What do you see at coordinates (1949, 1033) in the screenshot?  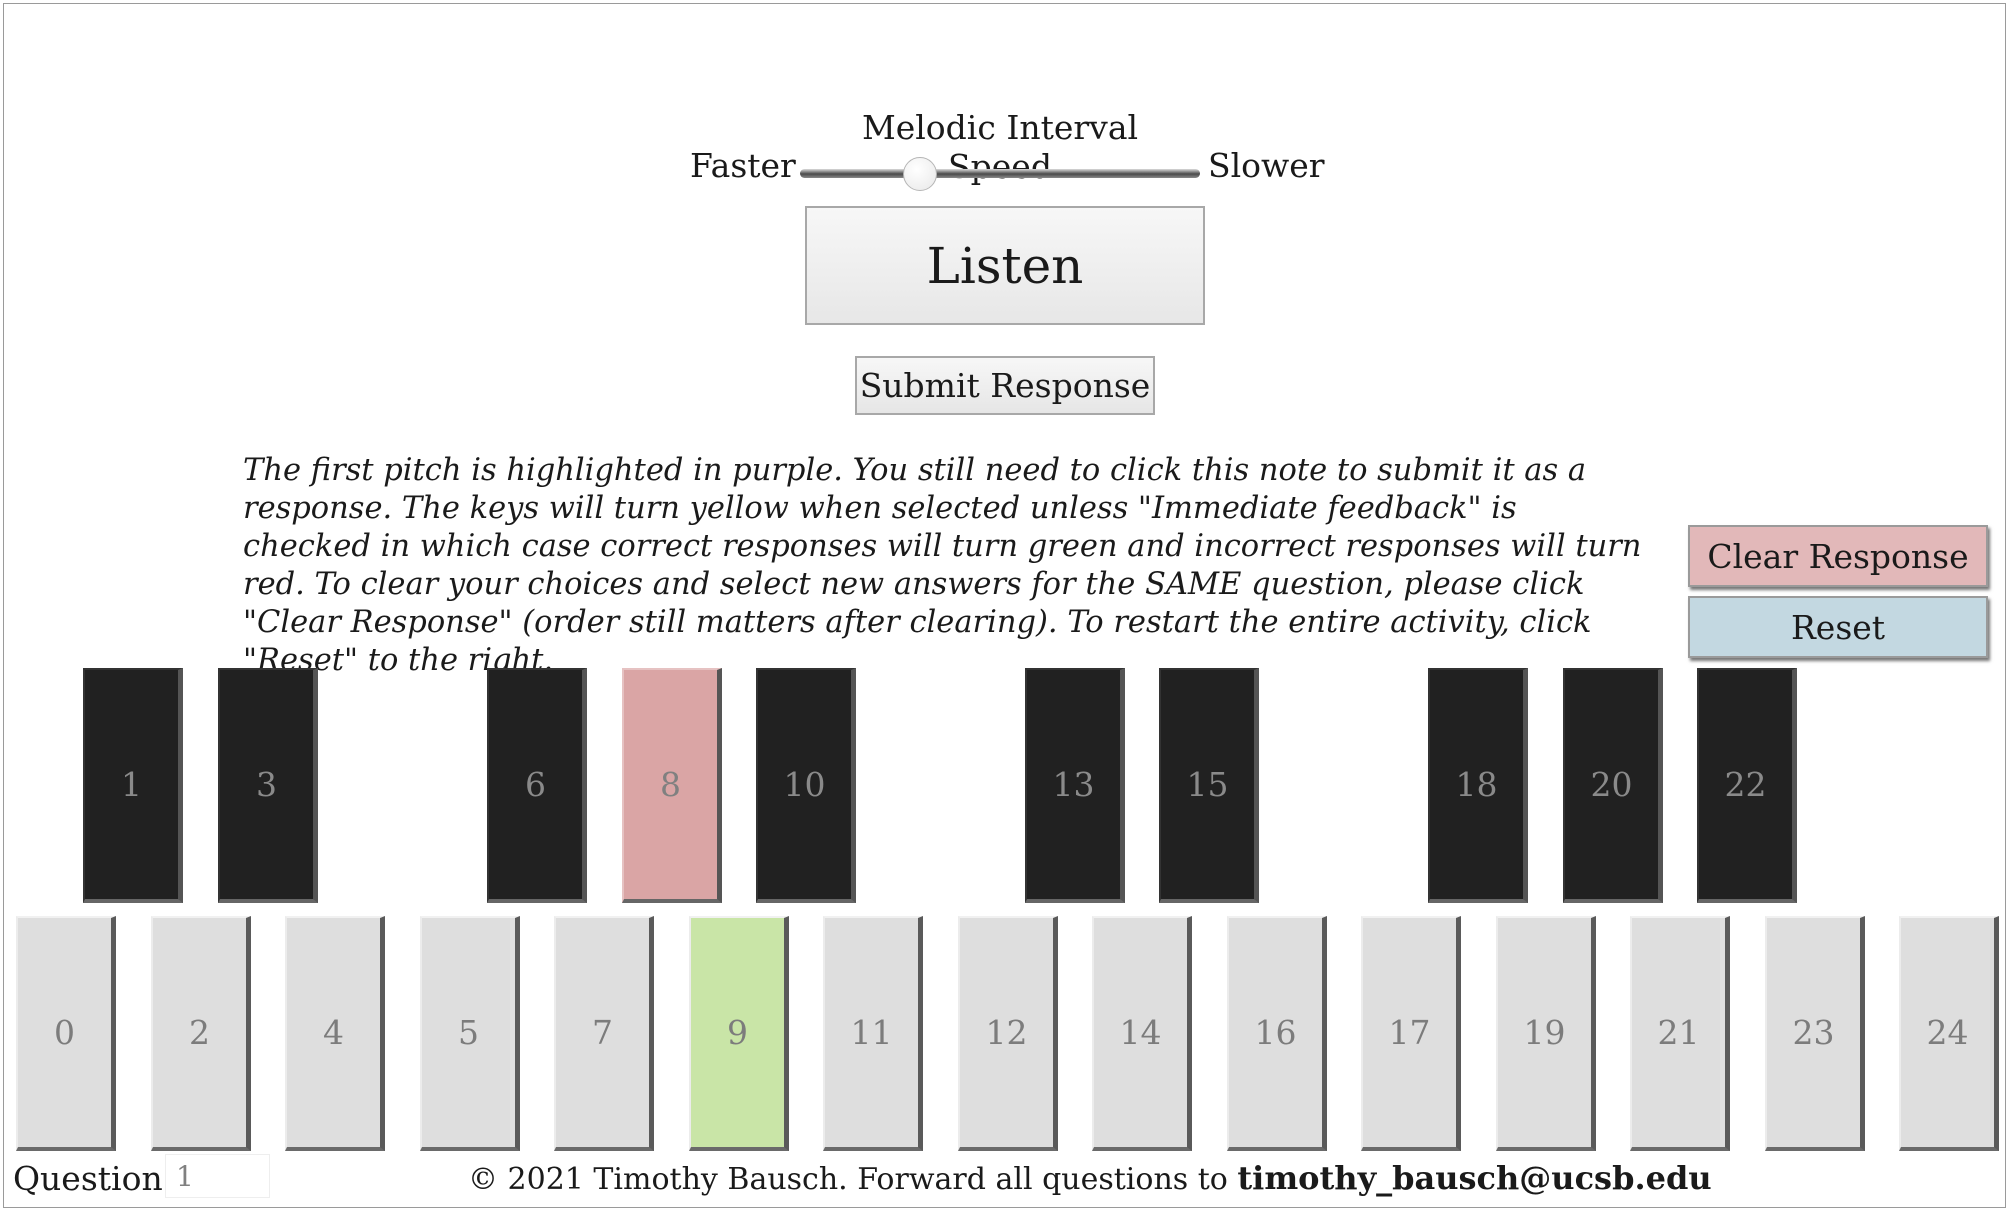 I see `piano-key-24: 24` at bounding box center [1949, 1033].